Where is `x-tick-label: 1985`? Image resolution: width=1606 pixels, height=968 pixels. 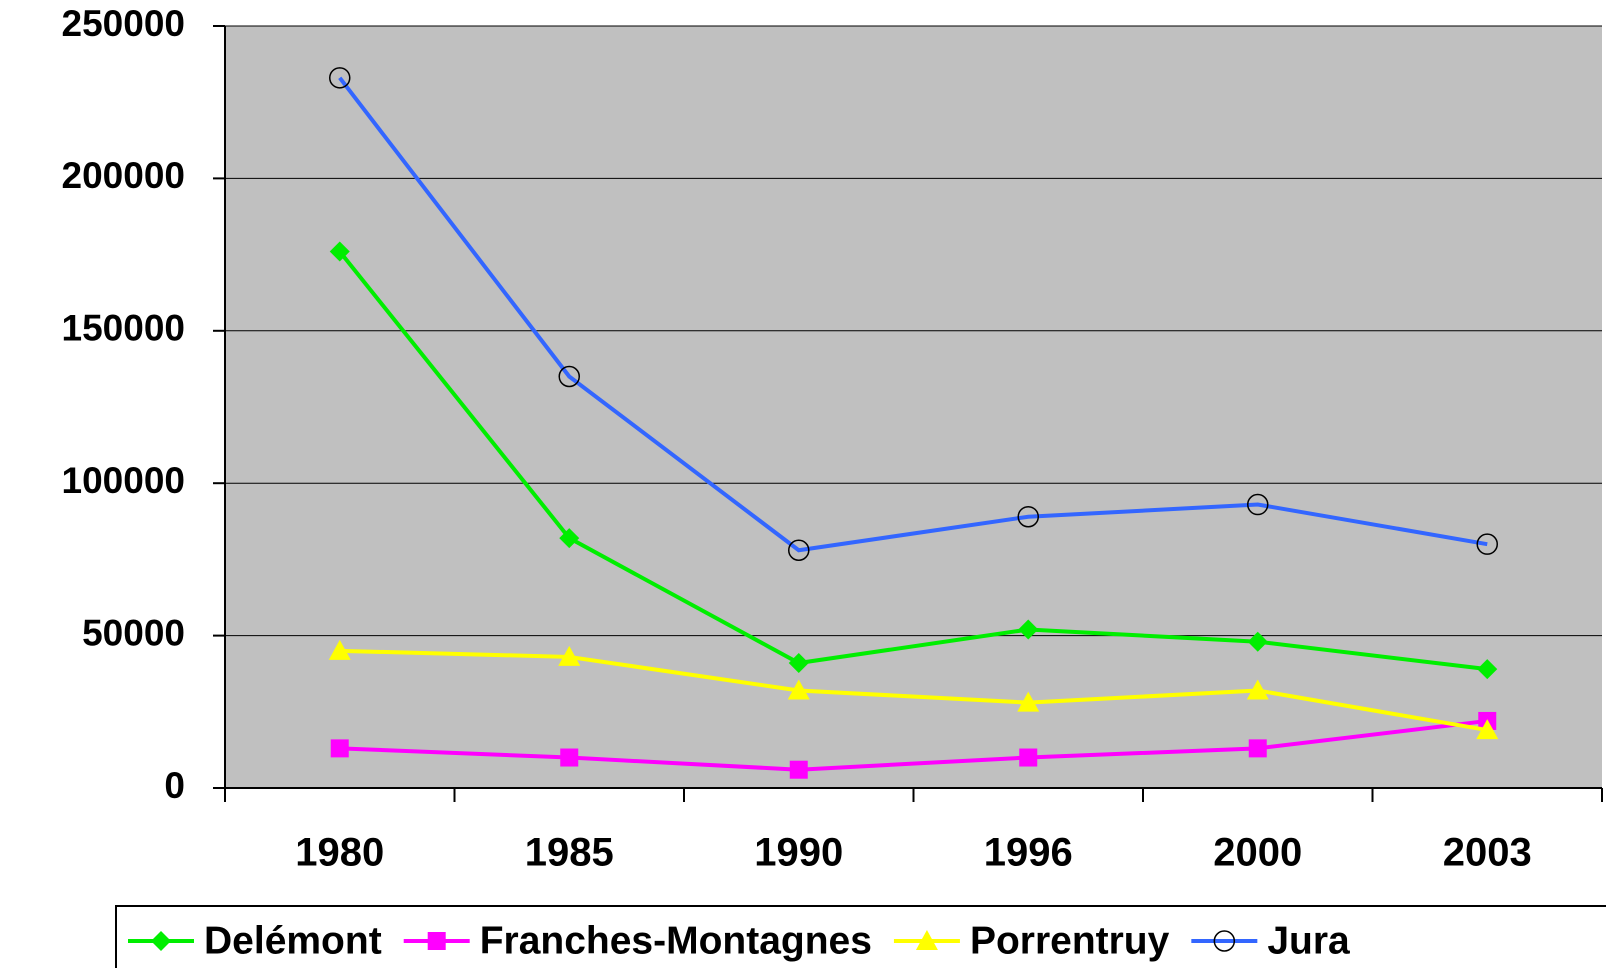
x-tick-label: 1985 is located at coordinates (569, 853).